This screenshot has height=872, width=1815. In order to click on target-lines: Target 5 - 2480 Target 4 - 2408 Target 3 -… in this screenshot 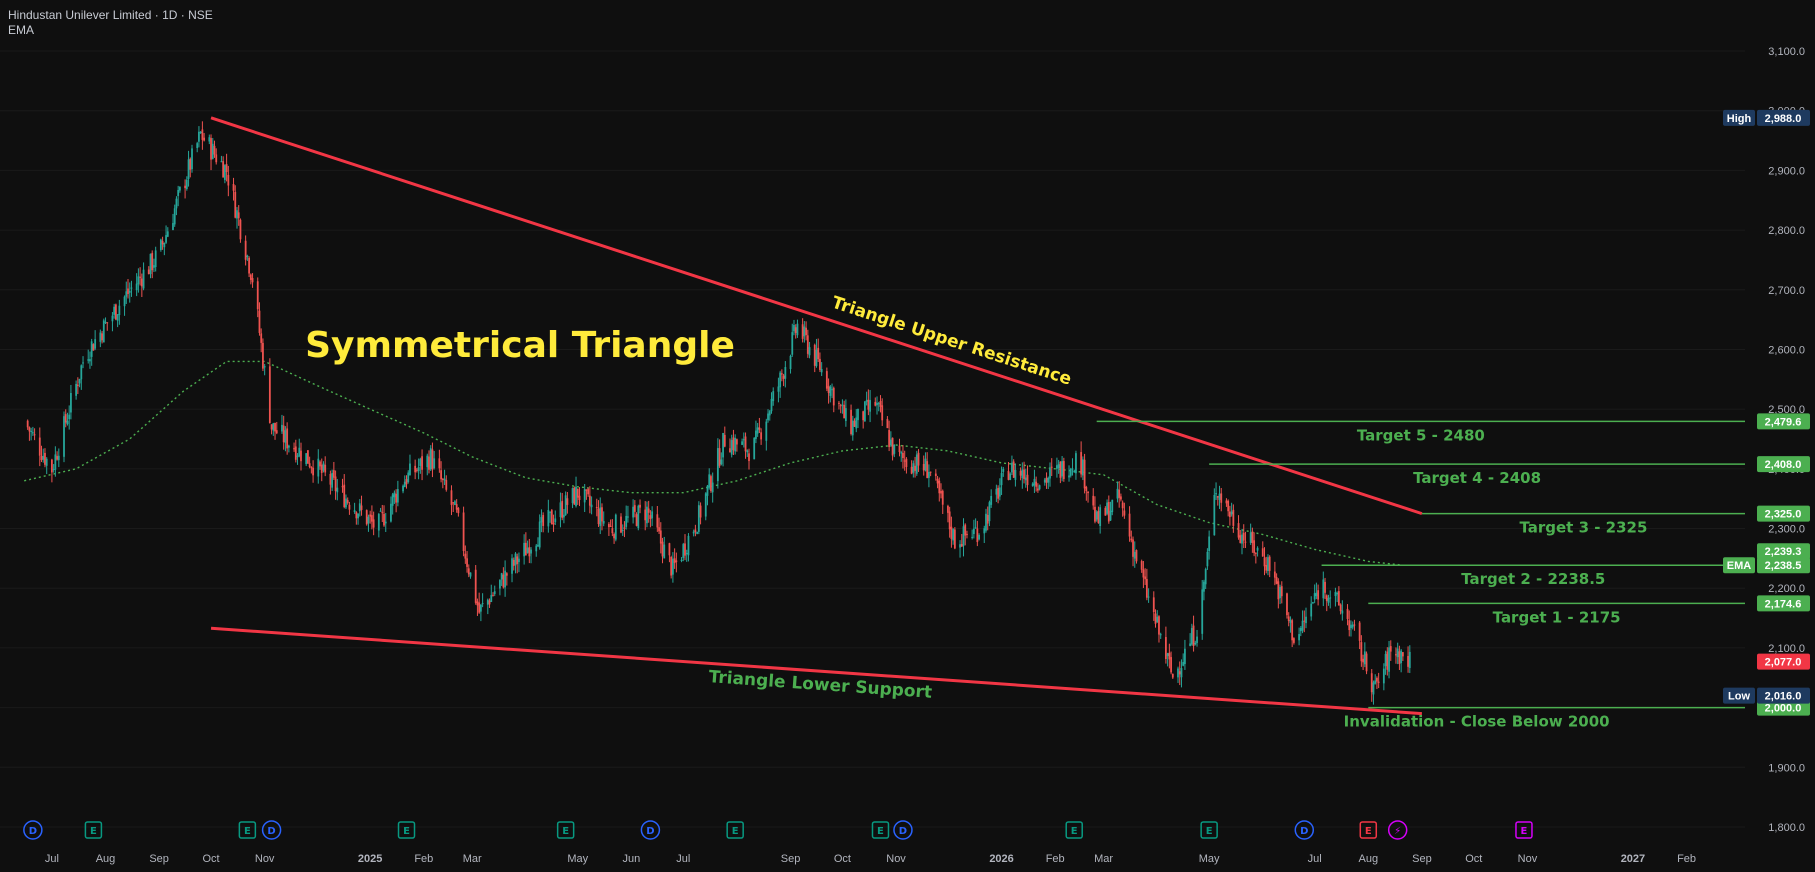, I will do `click(1420, 575)`.